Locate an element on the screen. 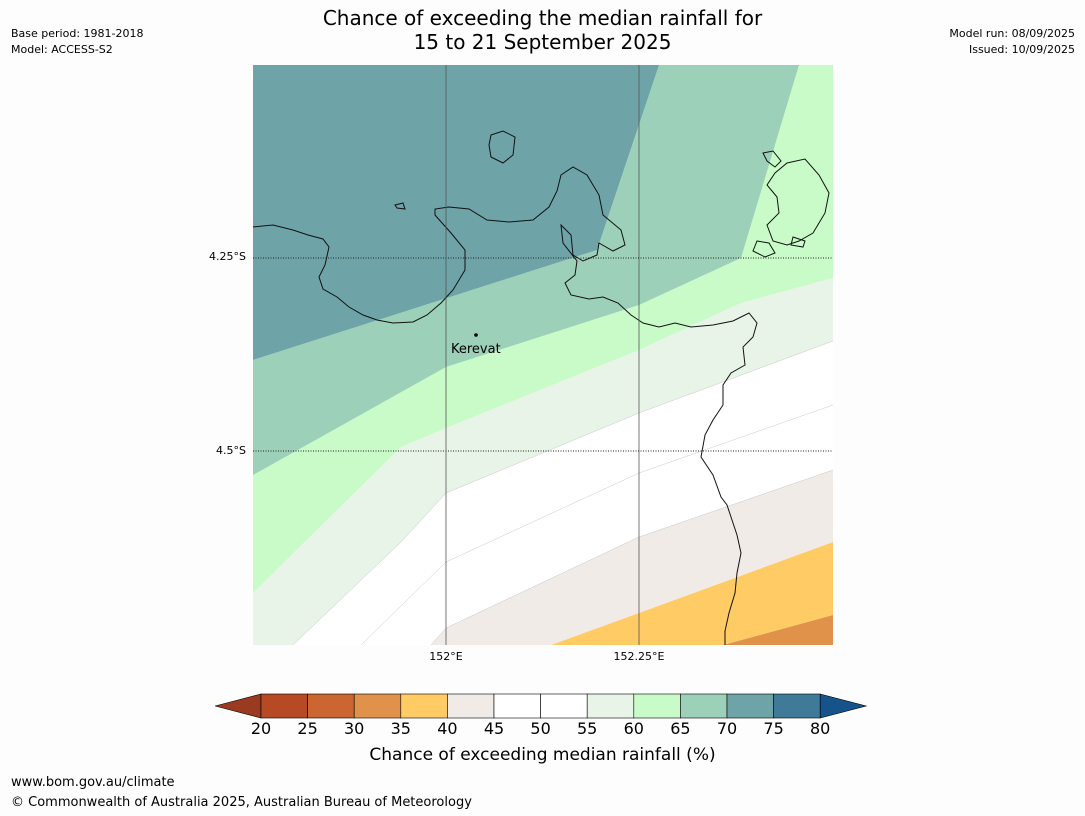  run-info: Model run: 08/09/2025 Issued: 10/09/2025 is located at coordinates (1012, 42).